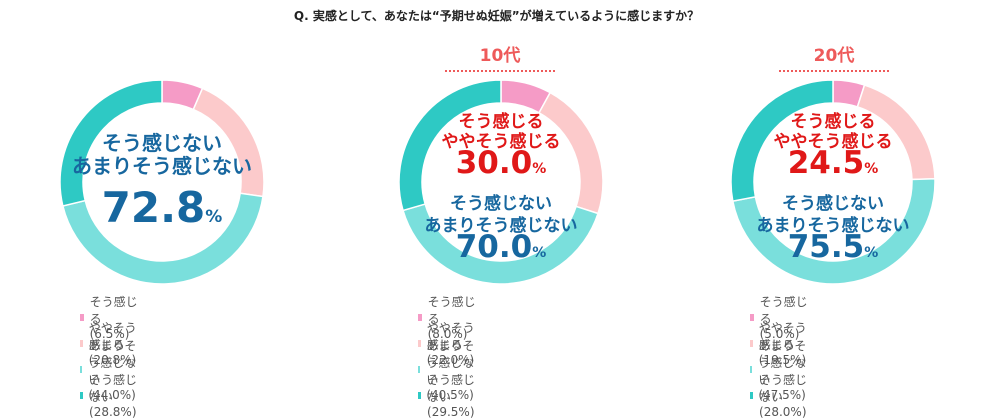 The height and width of the screenshot is (419, 993). I want to click on legend-item: あまりそう感じない(44.0%), so click(110, 370).